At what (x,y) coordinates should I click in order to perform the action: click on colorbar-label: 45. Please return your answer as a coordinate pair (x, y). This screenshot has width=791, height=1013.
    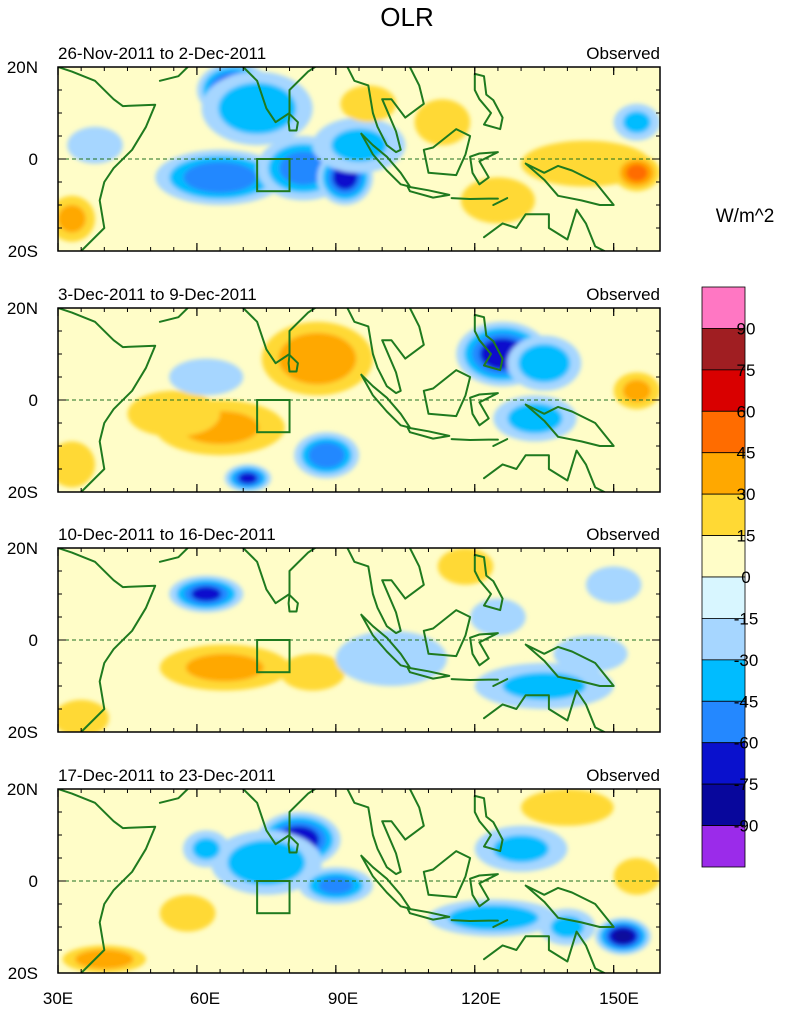
    Looking at the image, I should click on (746, 453).